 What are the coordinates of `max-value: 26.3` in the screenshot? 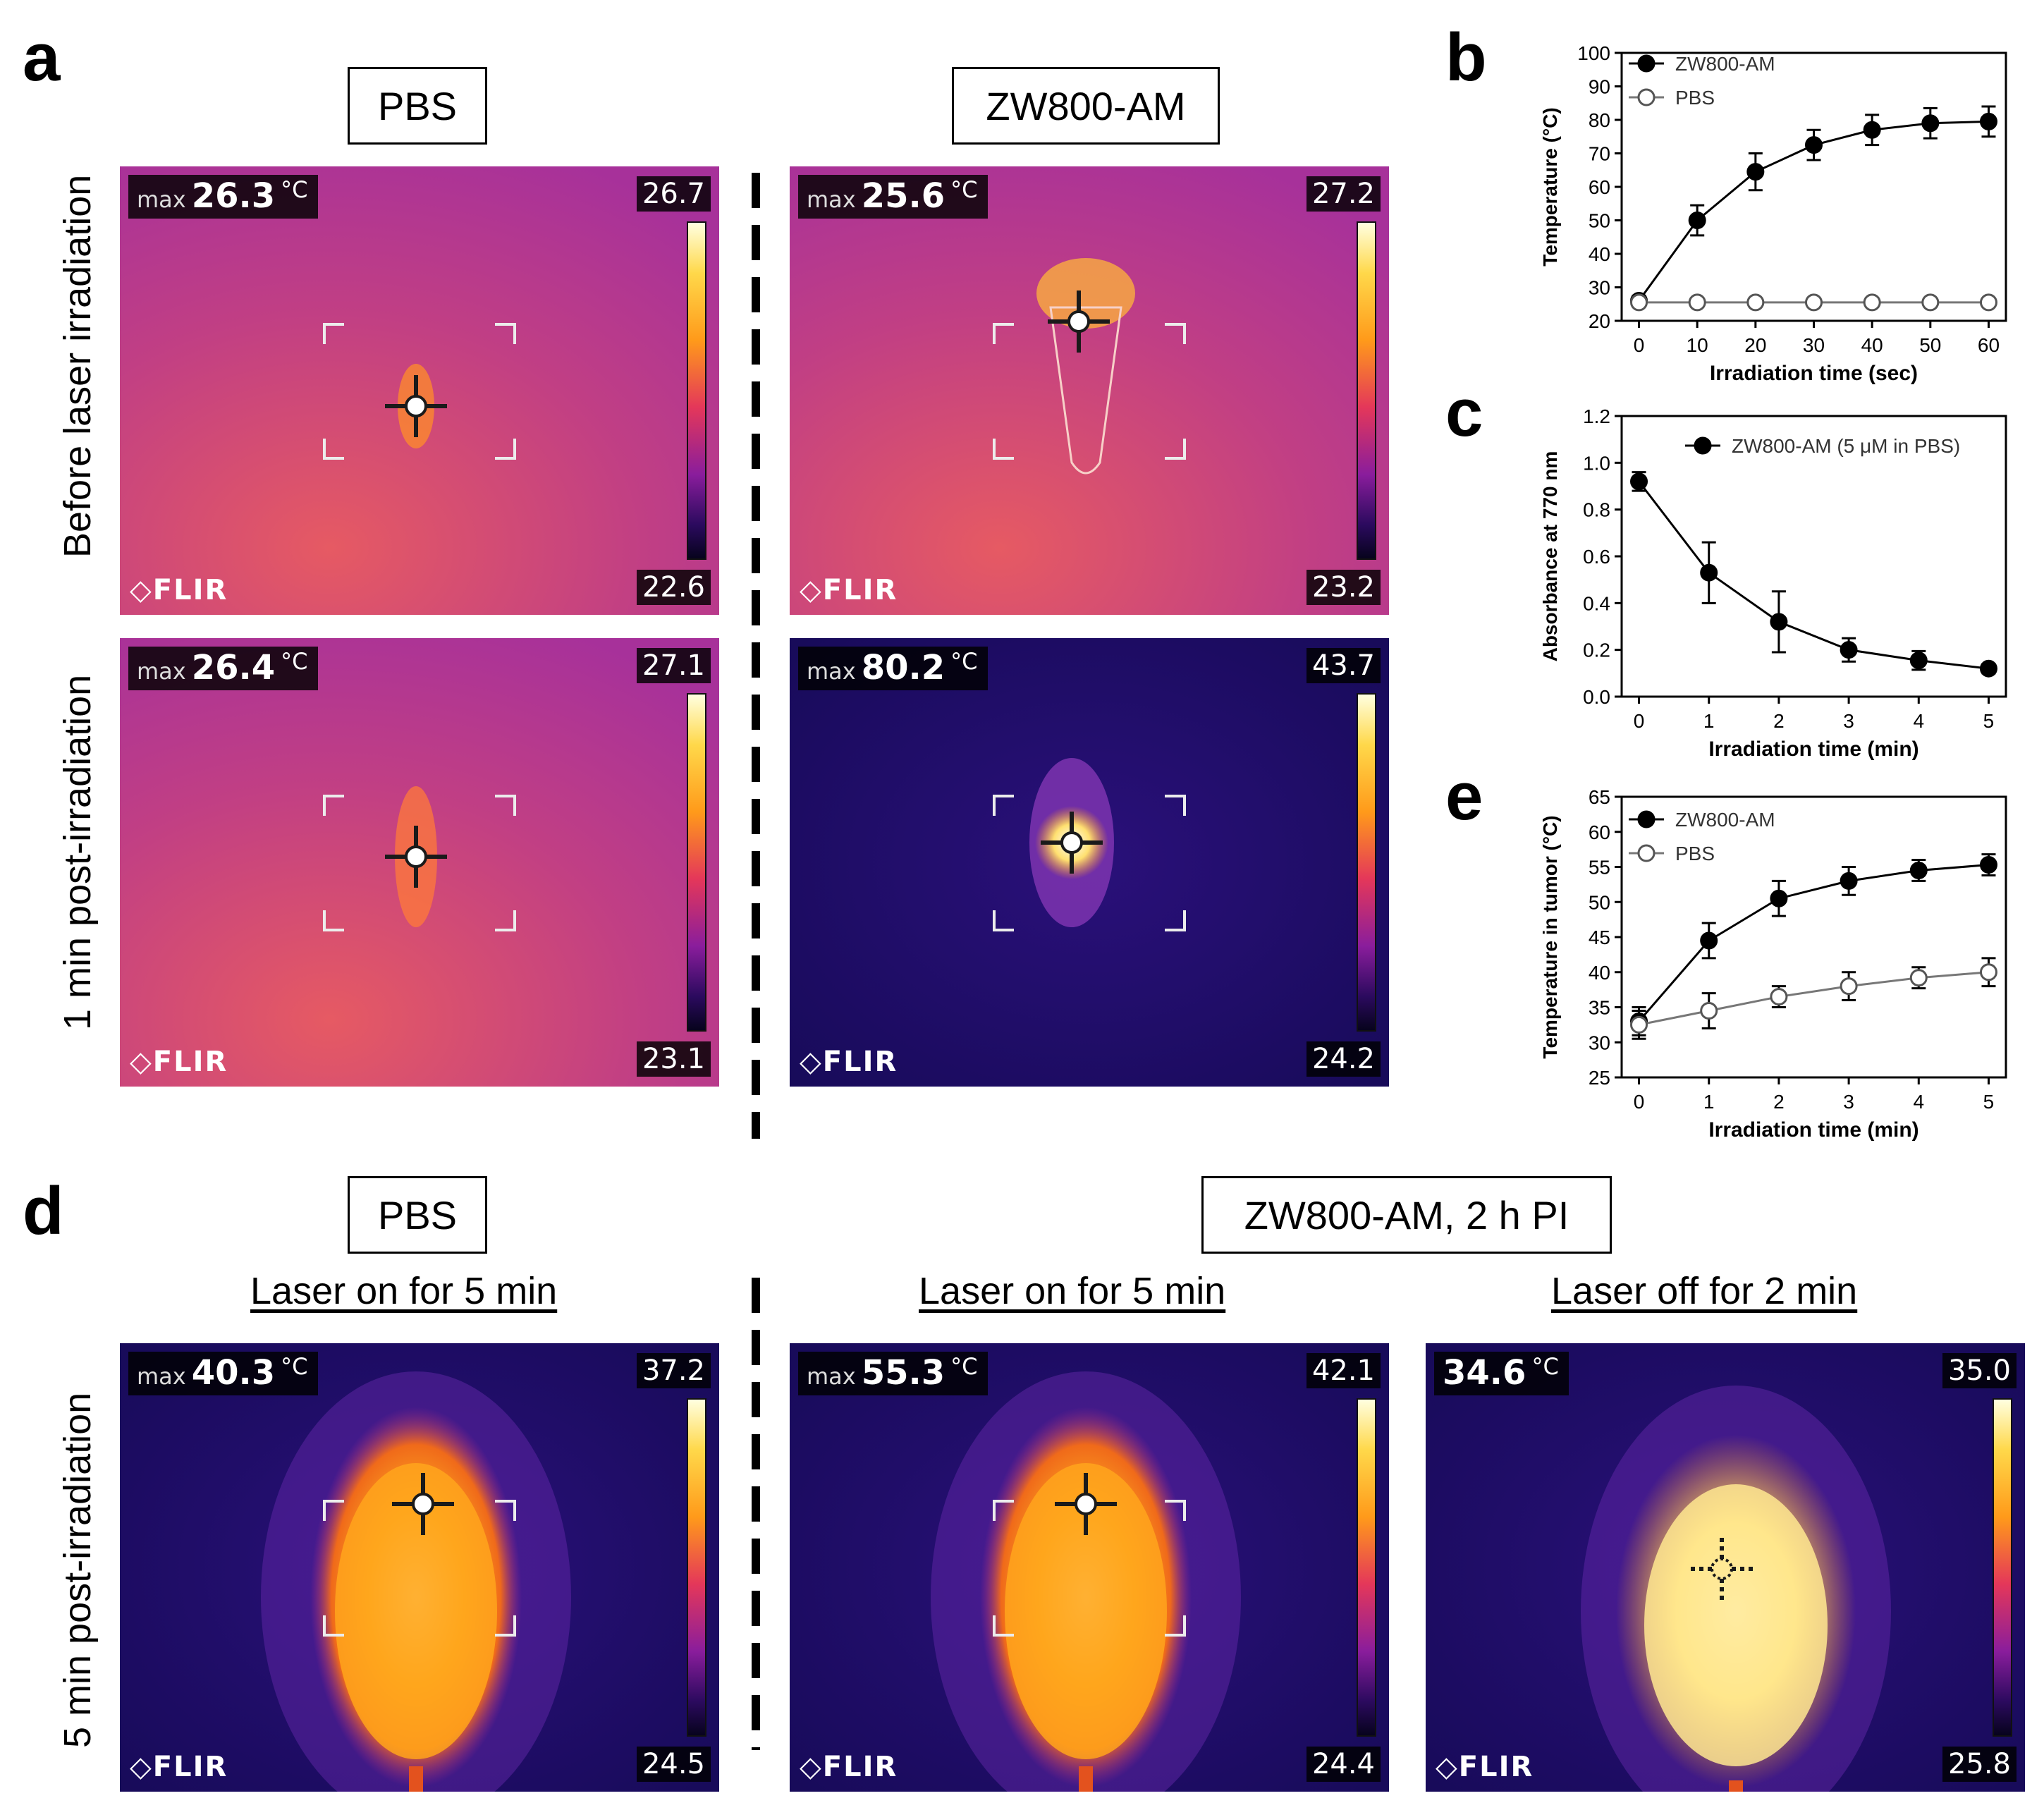 It's located at (234, 196).